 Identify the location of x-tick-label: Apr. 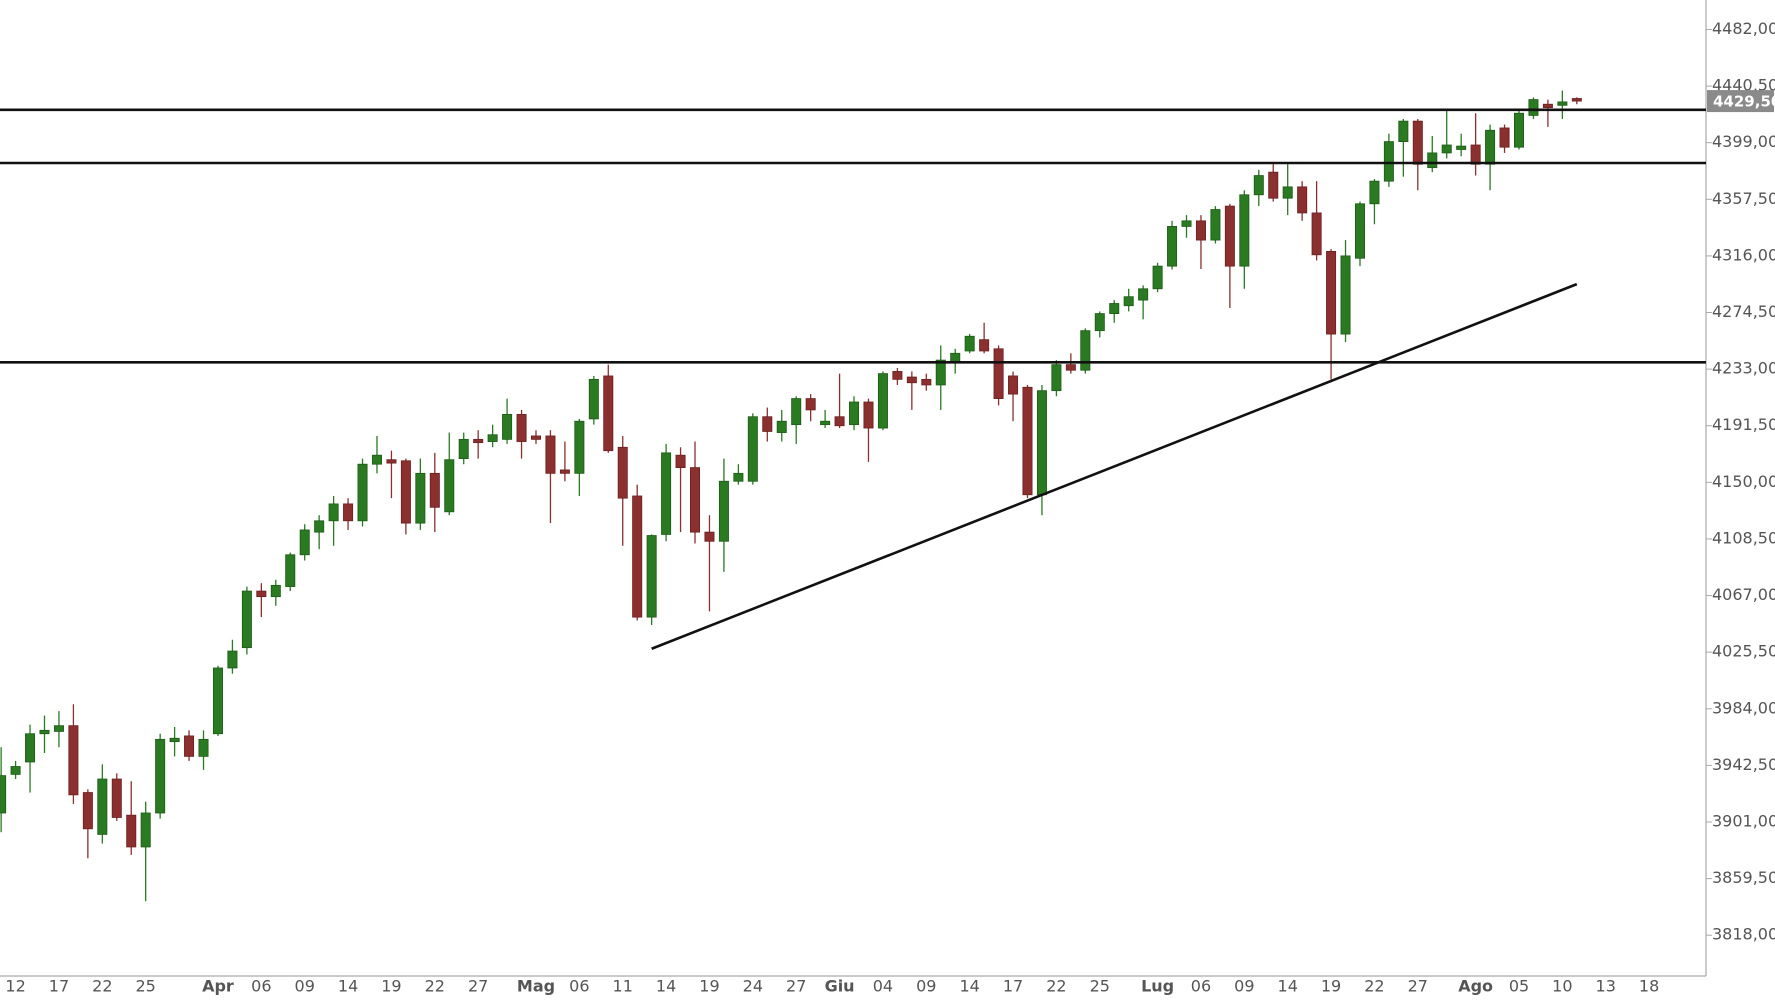
(218, 986).